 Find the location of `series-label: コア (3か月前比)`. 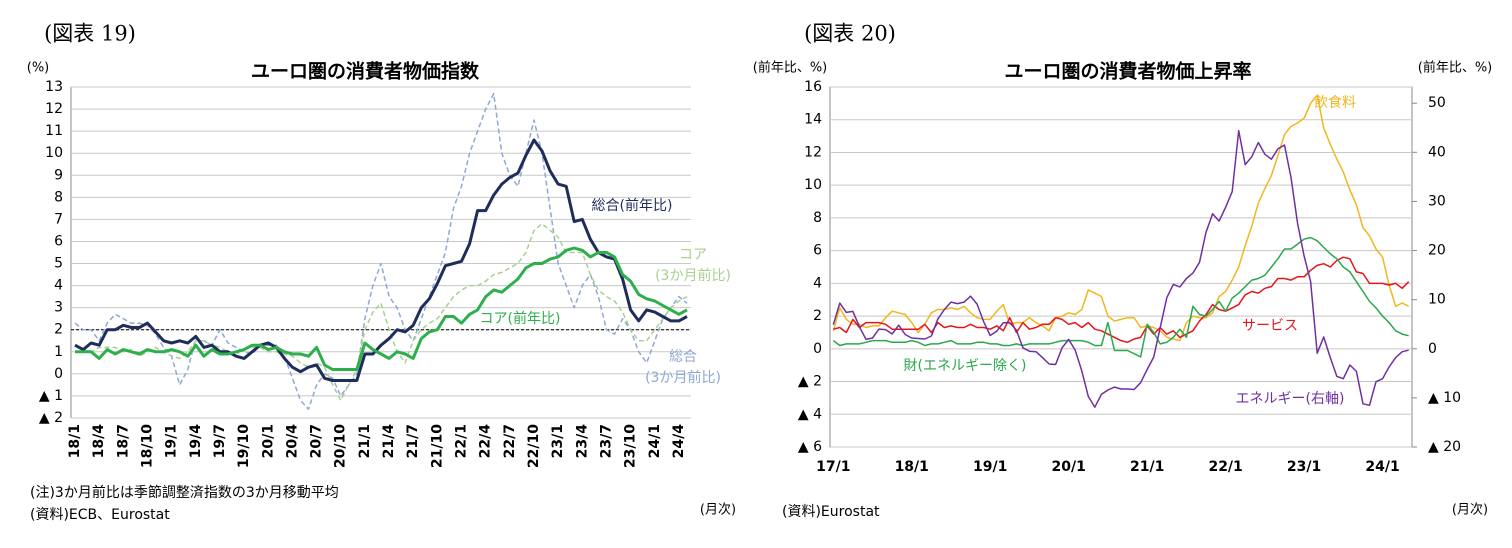

series-label: コア (3か月前比) is located at coordinates (693, 265).